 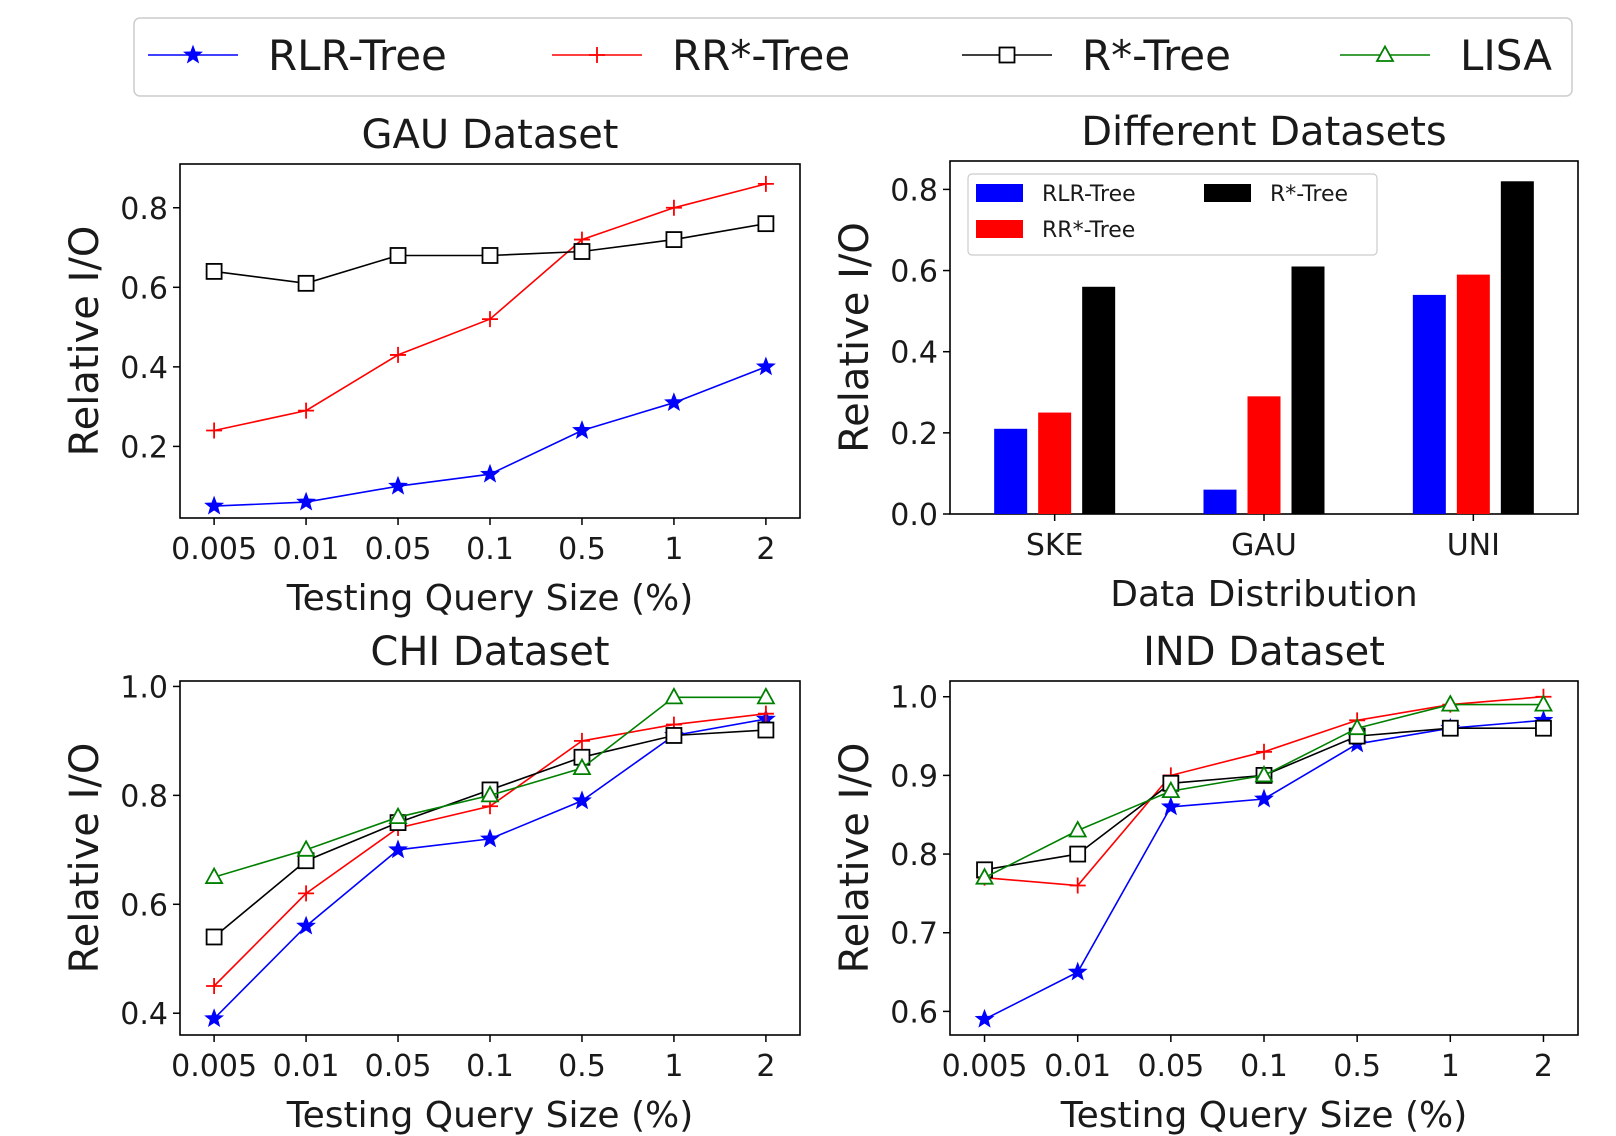 I want to click on legend-frame, so click(x=853, y=57).